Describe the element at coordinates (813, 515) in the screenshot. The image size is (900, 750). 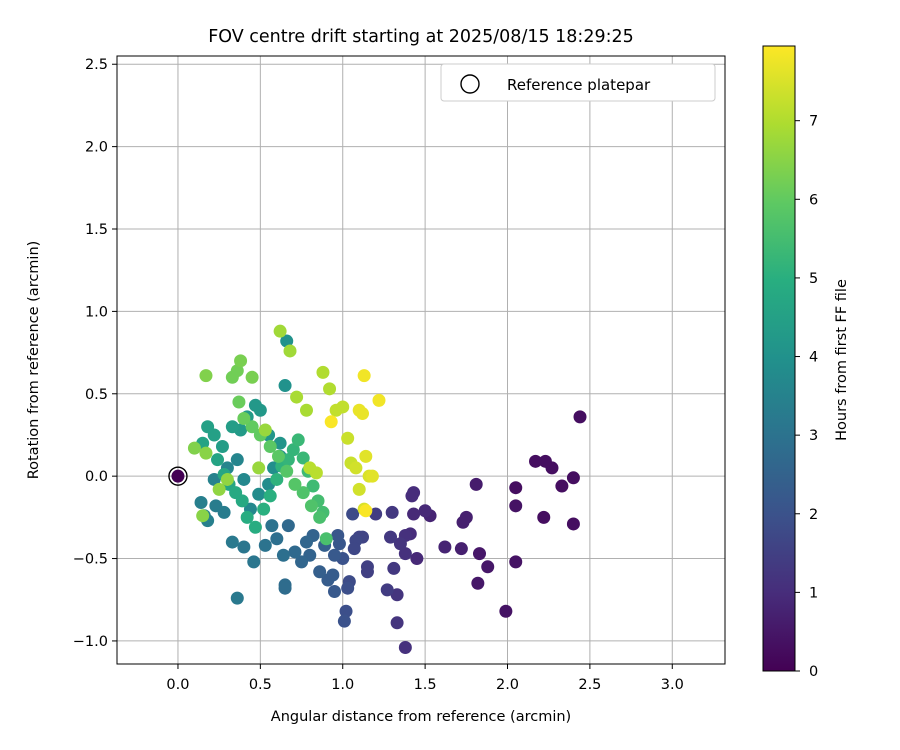
I see `colorbar-tick-label: 2` at that location.